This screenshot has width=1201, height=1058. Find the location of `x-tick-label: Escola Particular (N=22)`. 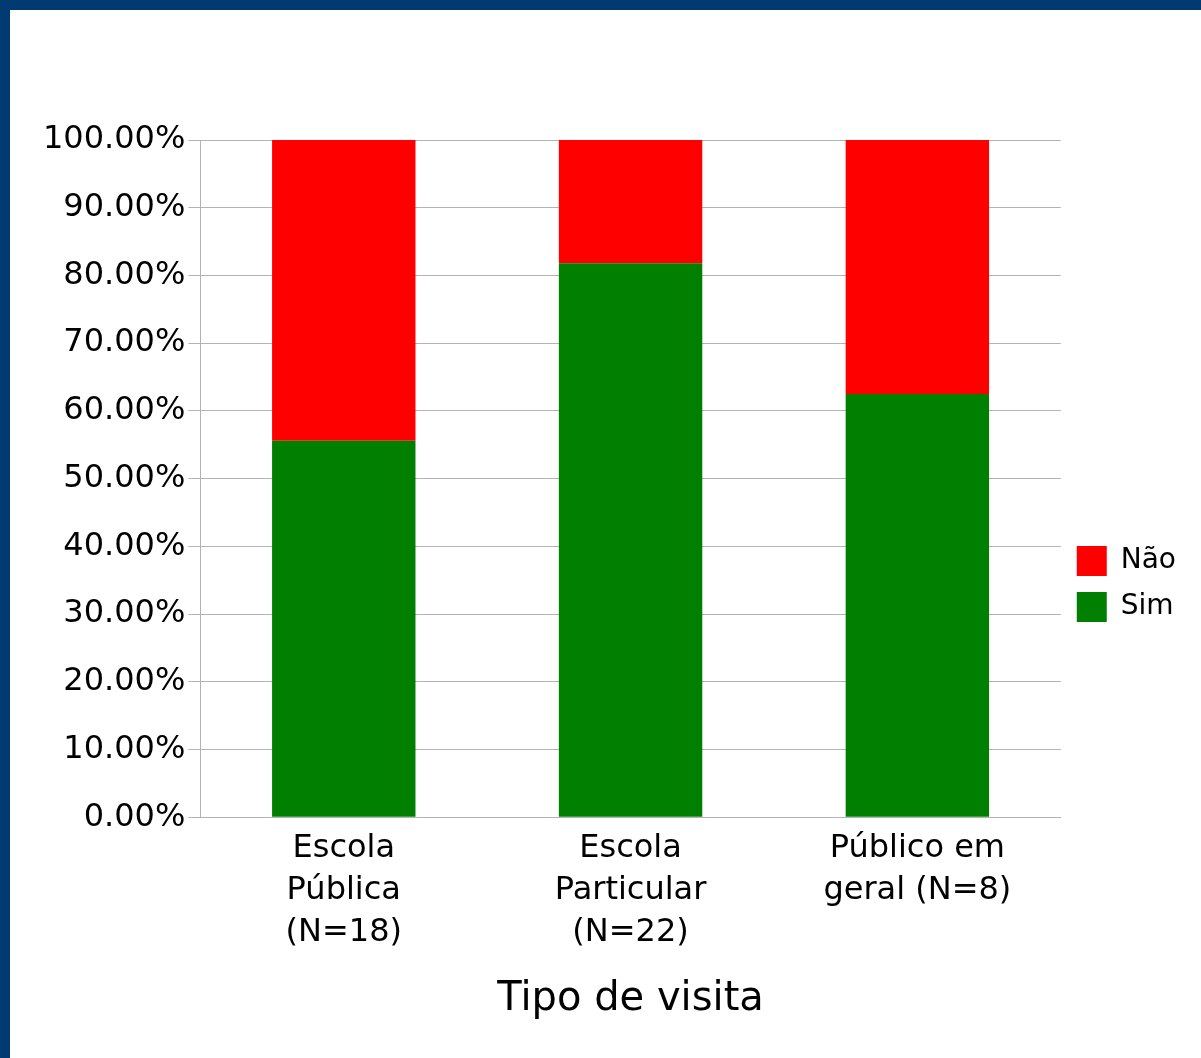

x-tick-label: Escola Particular (N=22) is located at coordinates (631, 888).